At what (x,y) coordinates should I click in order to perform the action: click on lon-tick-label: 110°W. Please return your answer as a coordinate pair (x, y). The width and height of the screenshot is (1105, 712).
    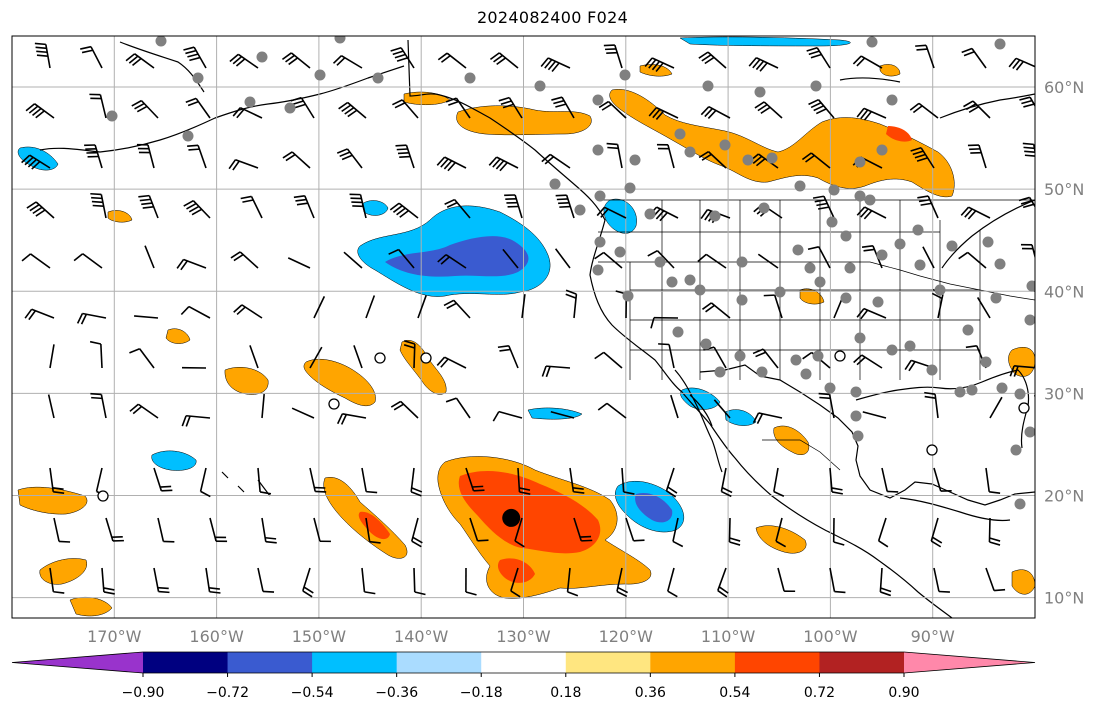
    Looking at the image, I should click on (728, 636).